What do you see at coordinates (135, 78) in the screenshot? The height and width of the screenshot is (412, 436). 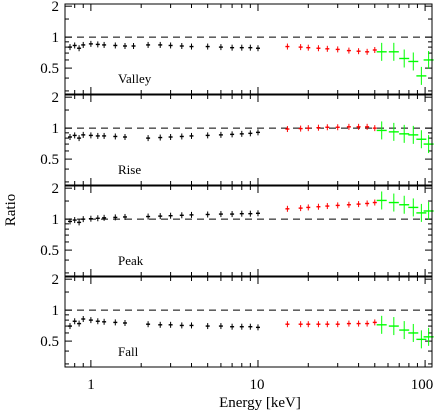 I see `panel-label: Valley` at bounding box center [135, 78].